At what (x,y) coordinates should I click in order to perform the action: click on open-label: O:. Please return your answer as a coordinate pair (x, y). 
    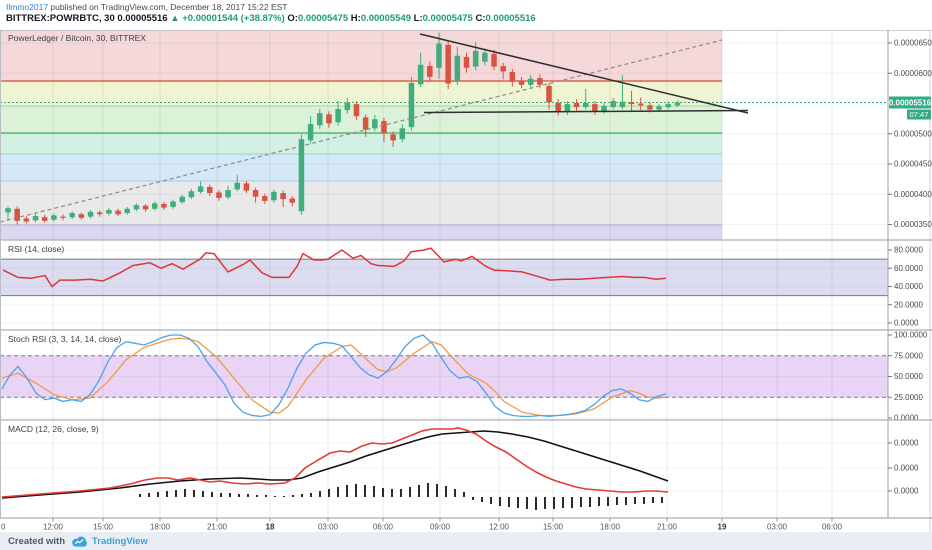
    Looking at the image, I should click on (292, 18).